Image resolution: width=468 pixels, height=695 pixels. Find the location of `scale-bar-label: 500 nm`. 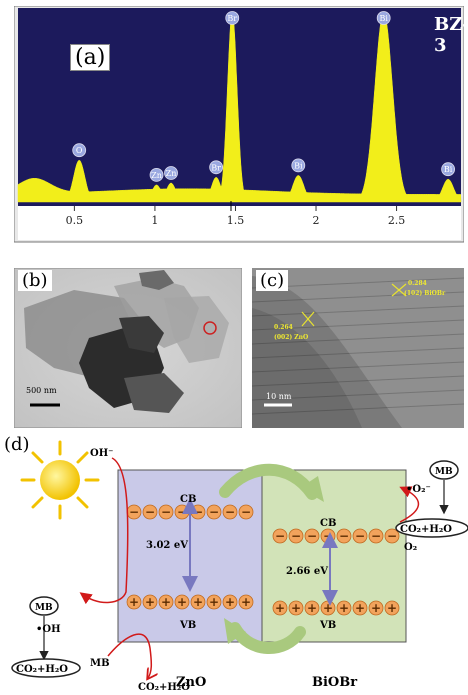

scale-bar-label: 500 nm is located at coordinates (41, 390).